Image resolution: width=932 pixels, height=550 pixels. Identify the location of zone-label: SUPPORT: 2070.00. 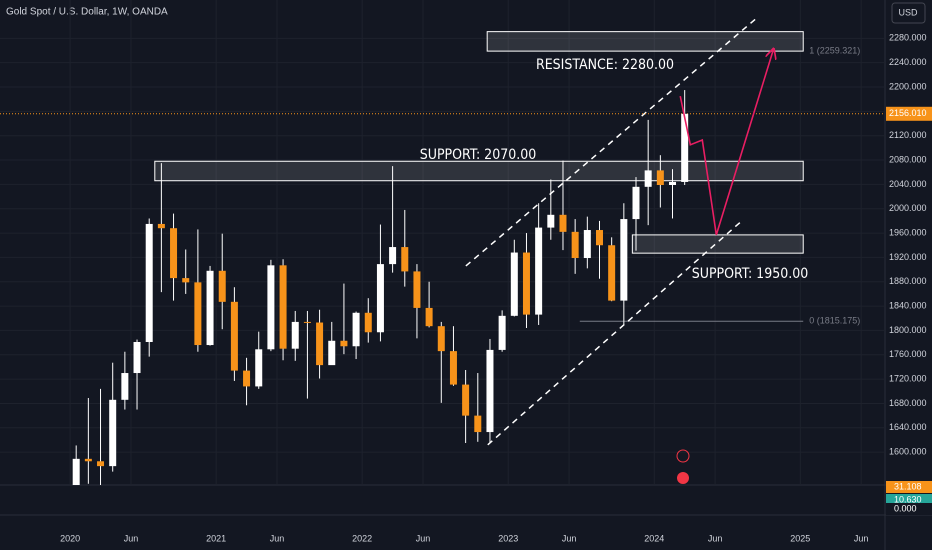
(478, 155).